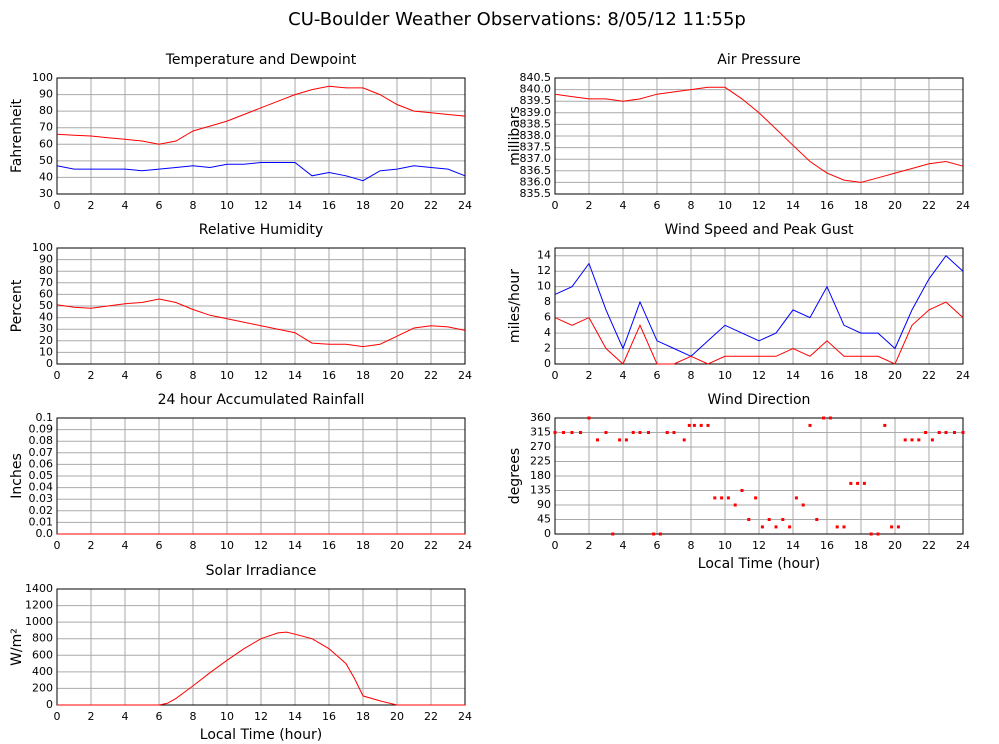  What do you see at coordinates (759, 230) in the screenshot?
I see `chart-title: Wind Speed and Peak Gust` at bounding box center [759, 230].